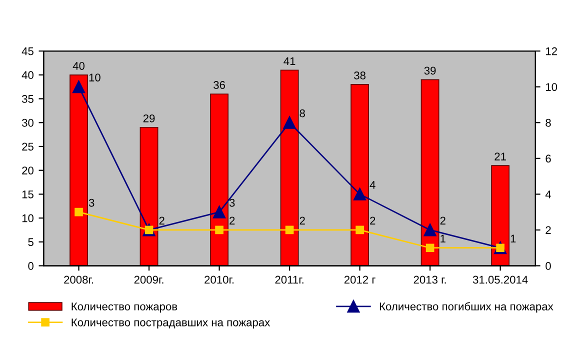 Image resolution: width=582 pixels, height=352 pixels. I want to click on y2-tick-label: 2, so click(548, 230).